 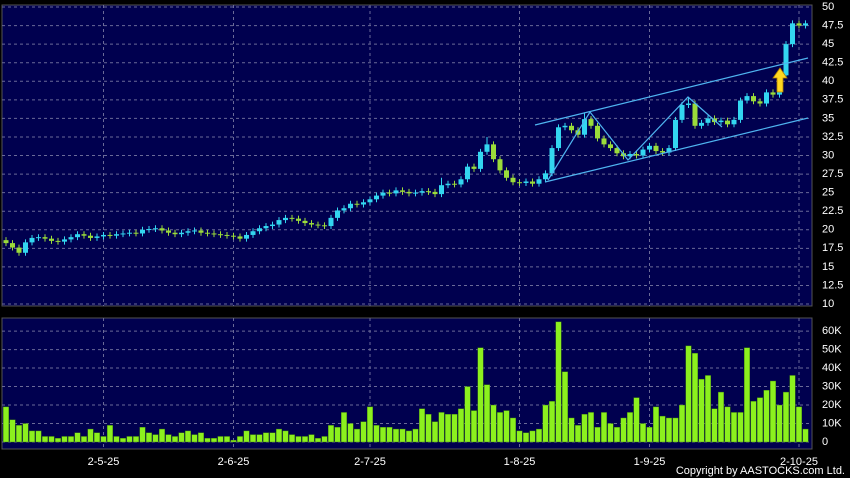 I want to click on y-tick-label: 32.5, so click(x=832, y=137).